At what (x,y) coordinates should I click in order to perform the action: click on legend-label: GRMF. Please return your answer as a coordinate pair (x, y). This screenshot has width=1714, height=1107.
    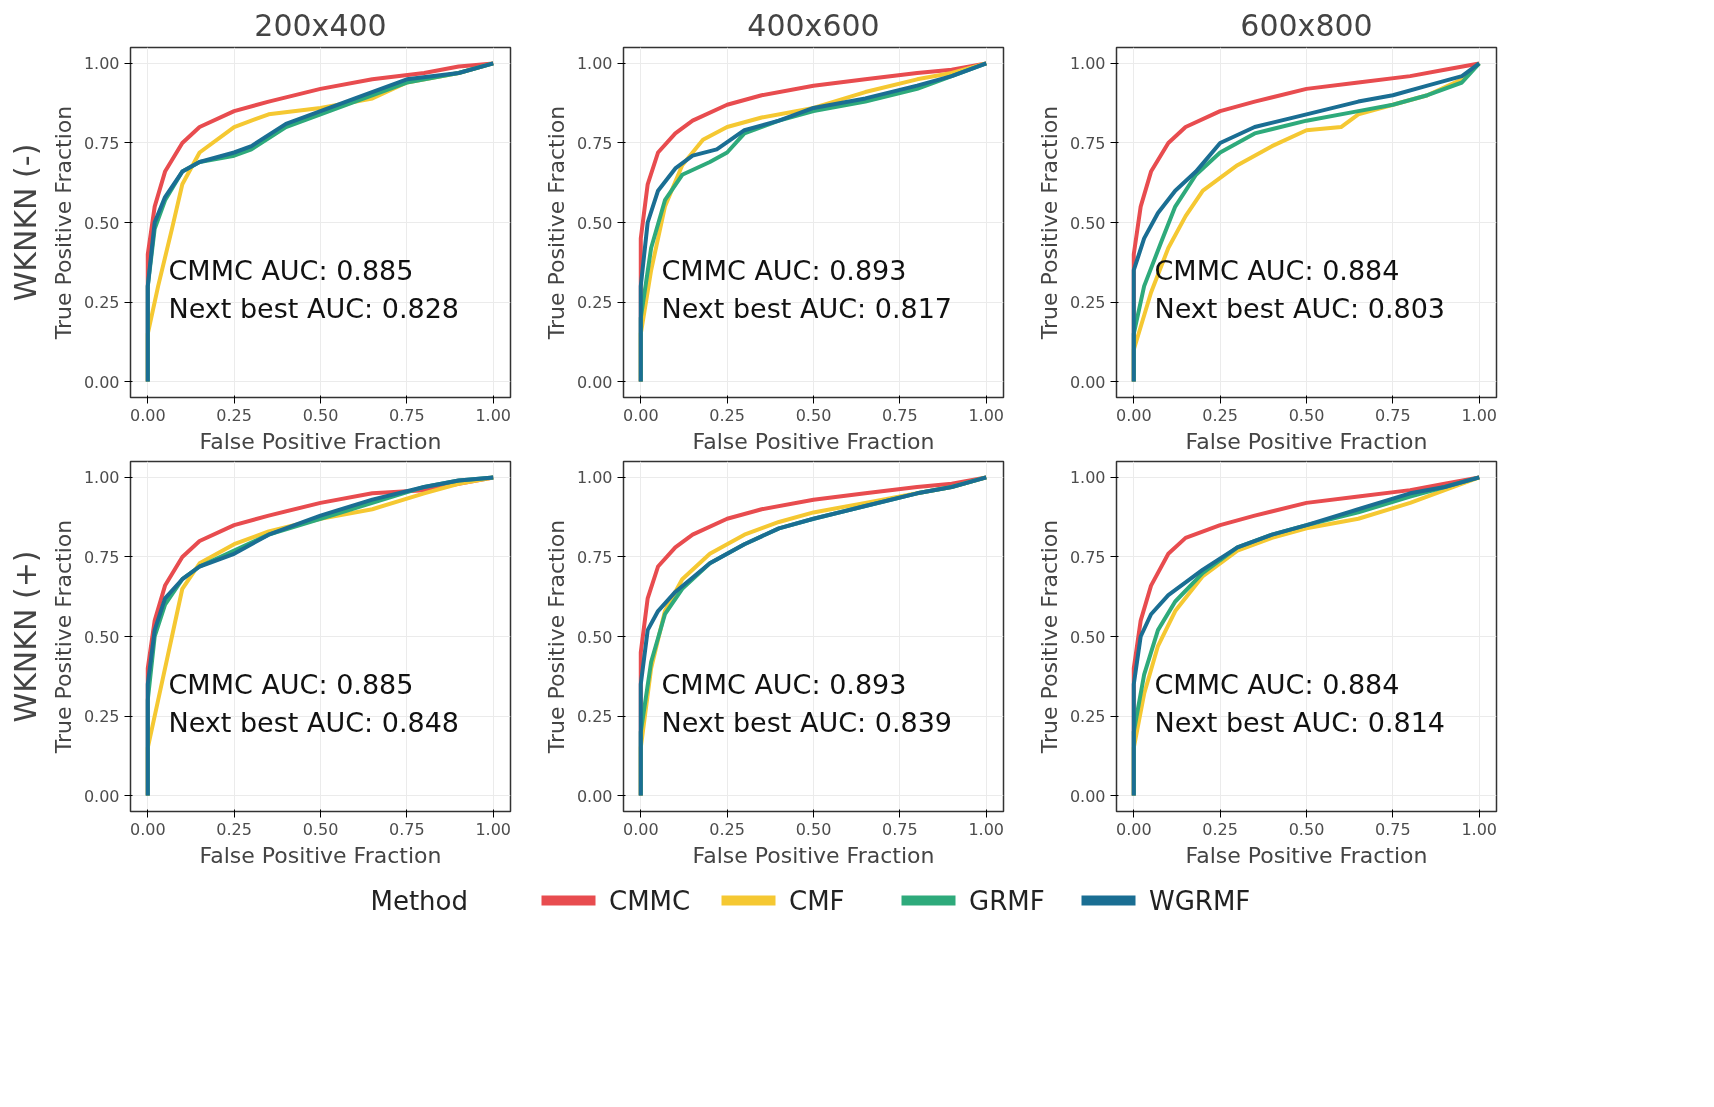
    Looking at the image, I should click on (1007, 900).